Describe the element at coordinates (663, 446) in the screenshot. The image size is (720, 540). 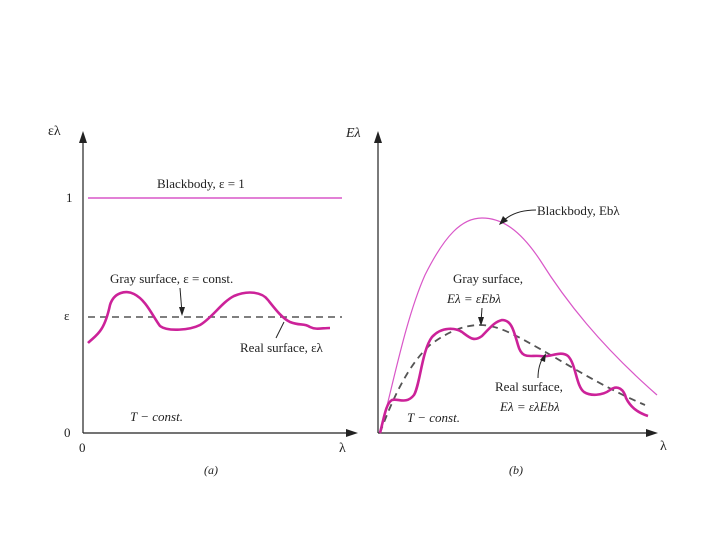
I see `panel-b-x-axis-label: λ` at that location.